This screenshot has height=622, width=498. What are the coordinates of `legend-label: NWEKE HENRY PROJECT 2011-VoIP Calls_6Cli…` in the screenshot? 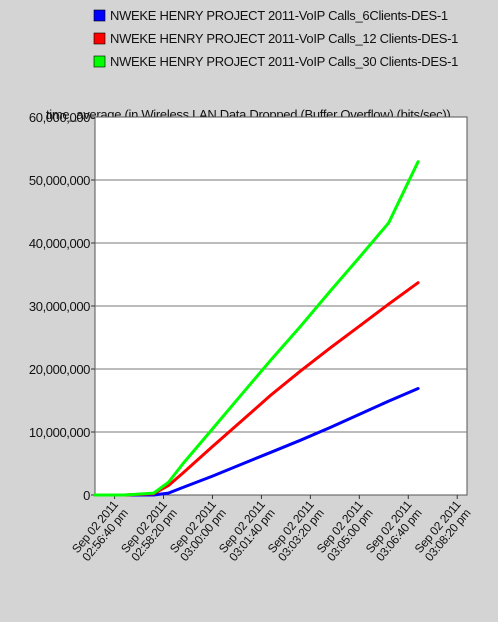 It's located at (279, 15).